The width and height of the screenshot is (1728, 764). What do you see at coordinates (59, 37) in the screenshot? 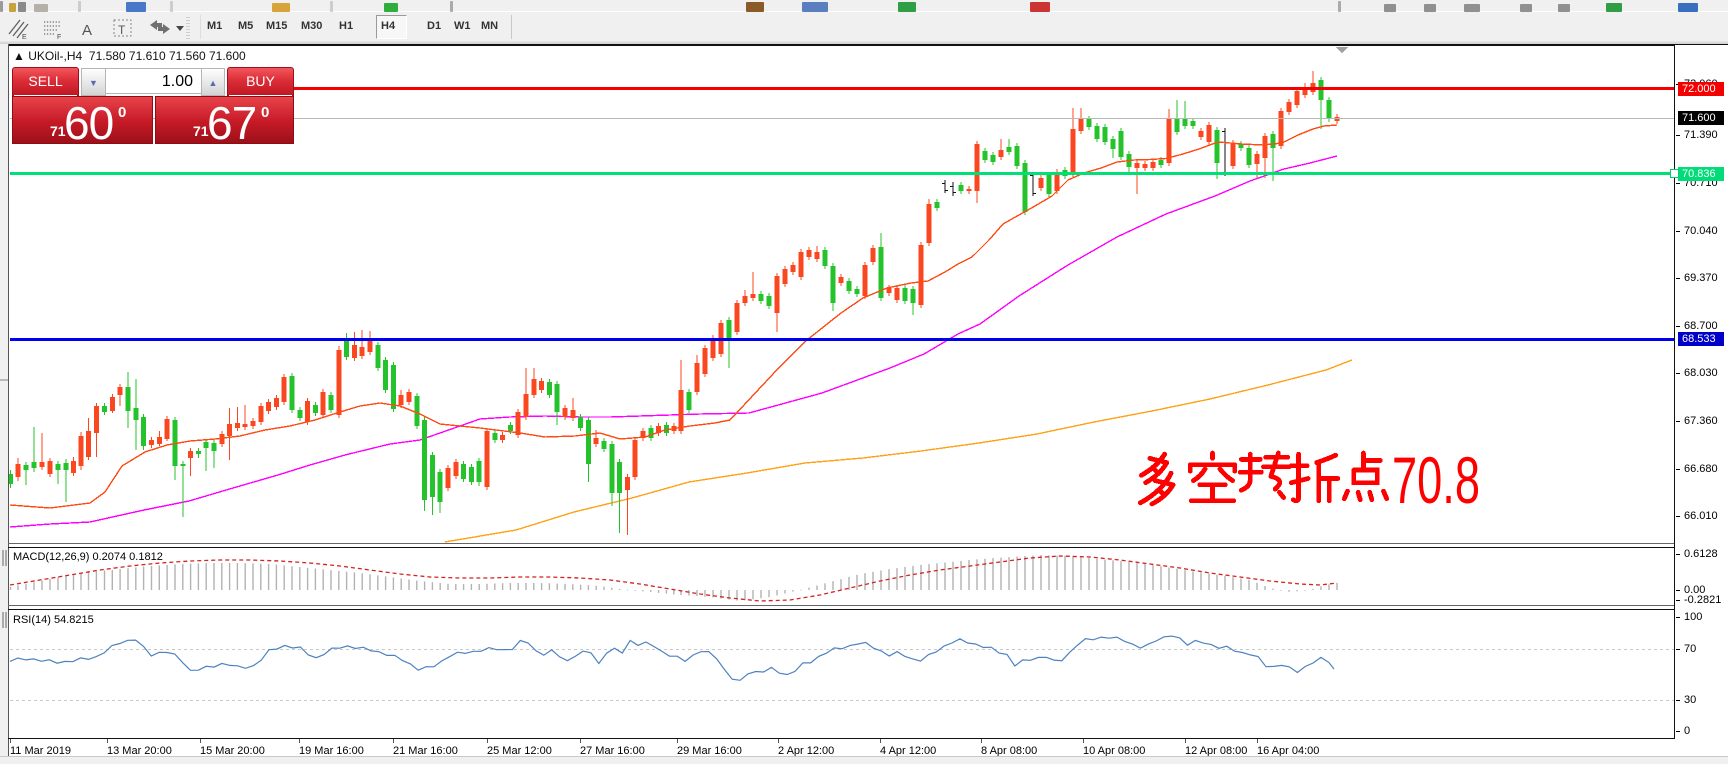
I see `svg-text: F` at bounding box center [59, 37].